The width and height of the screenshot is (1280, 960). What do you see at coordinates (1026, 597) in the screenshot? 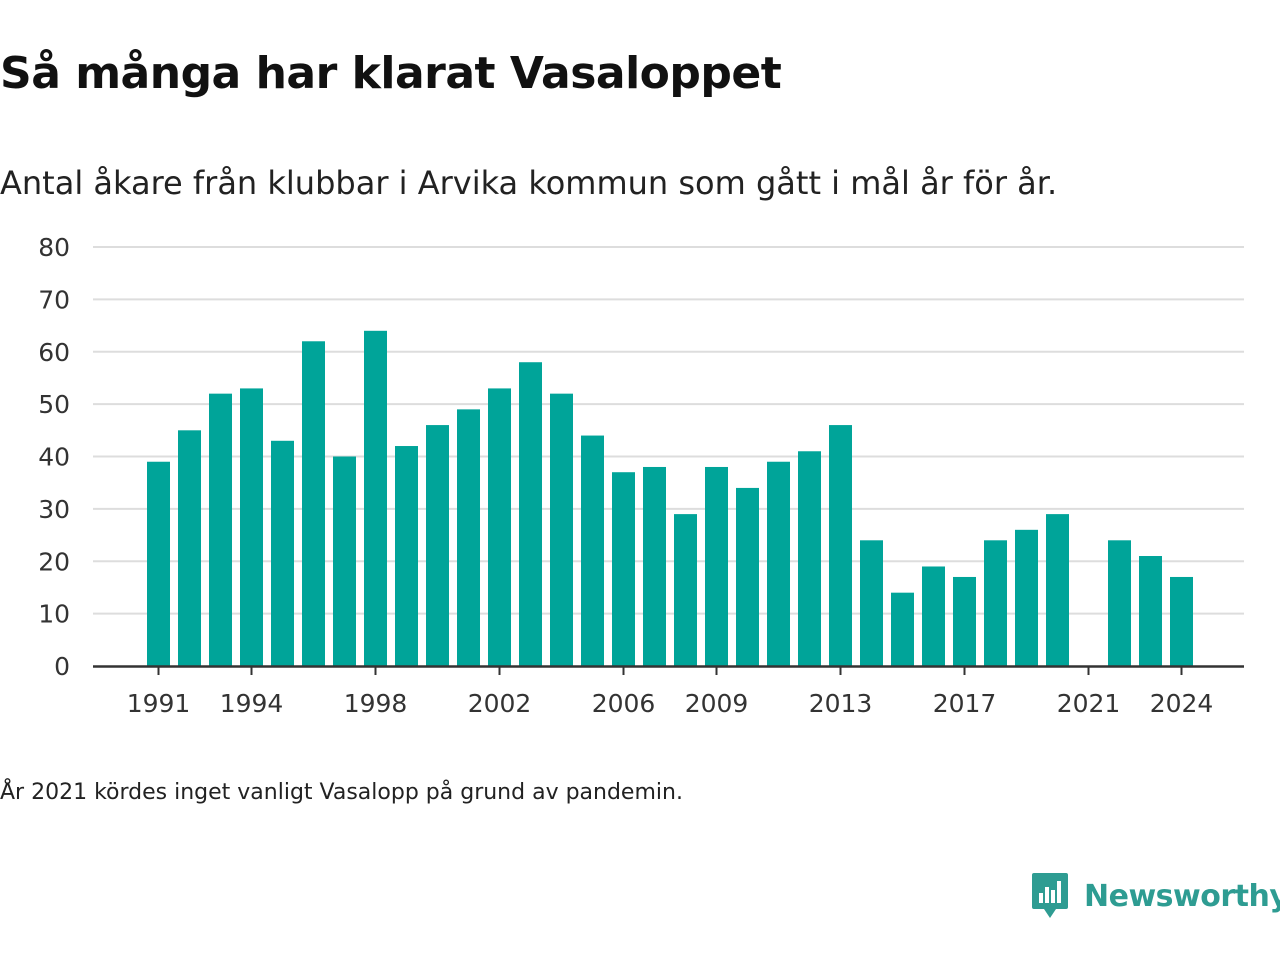
I see `bar-2019` at bounding box center [1026, 597].